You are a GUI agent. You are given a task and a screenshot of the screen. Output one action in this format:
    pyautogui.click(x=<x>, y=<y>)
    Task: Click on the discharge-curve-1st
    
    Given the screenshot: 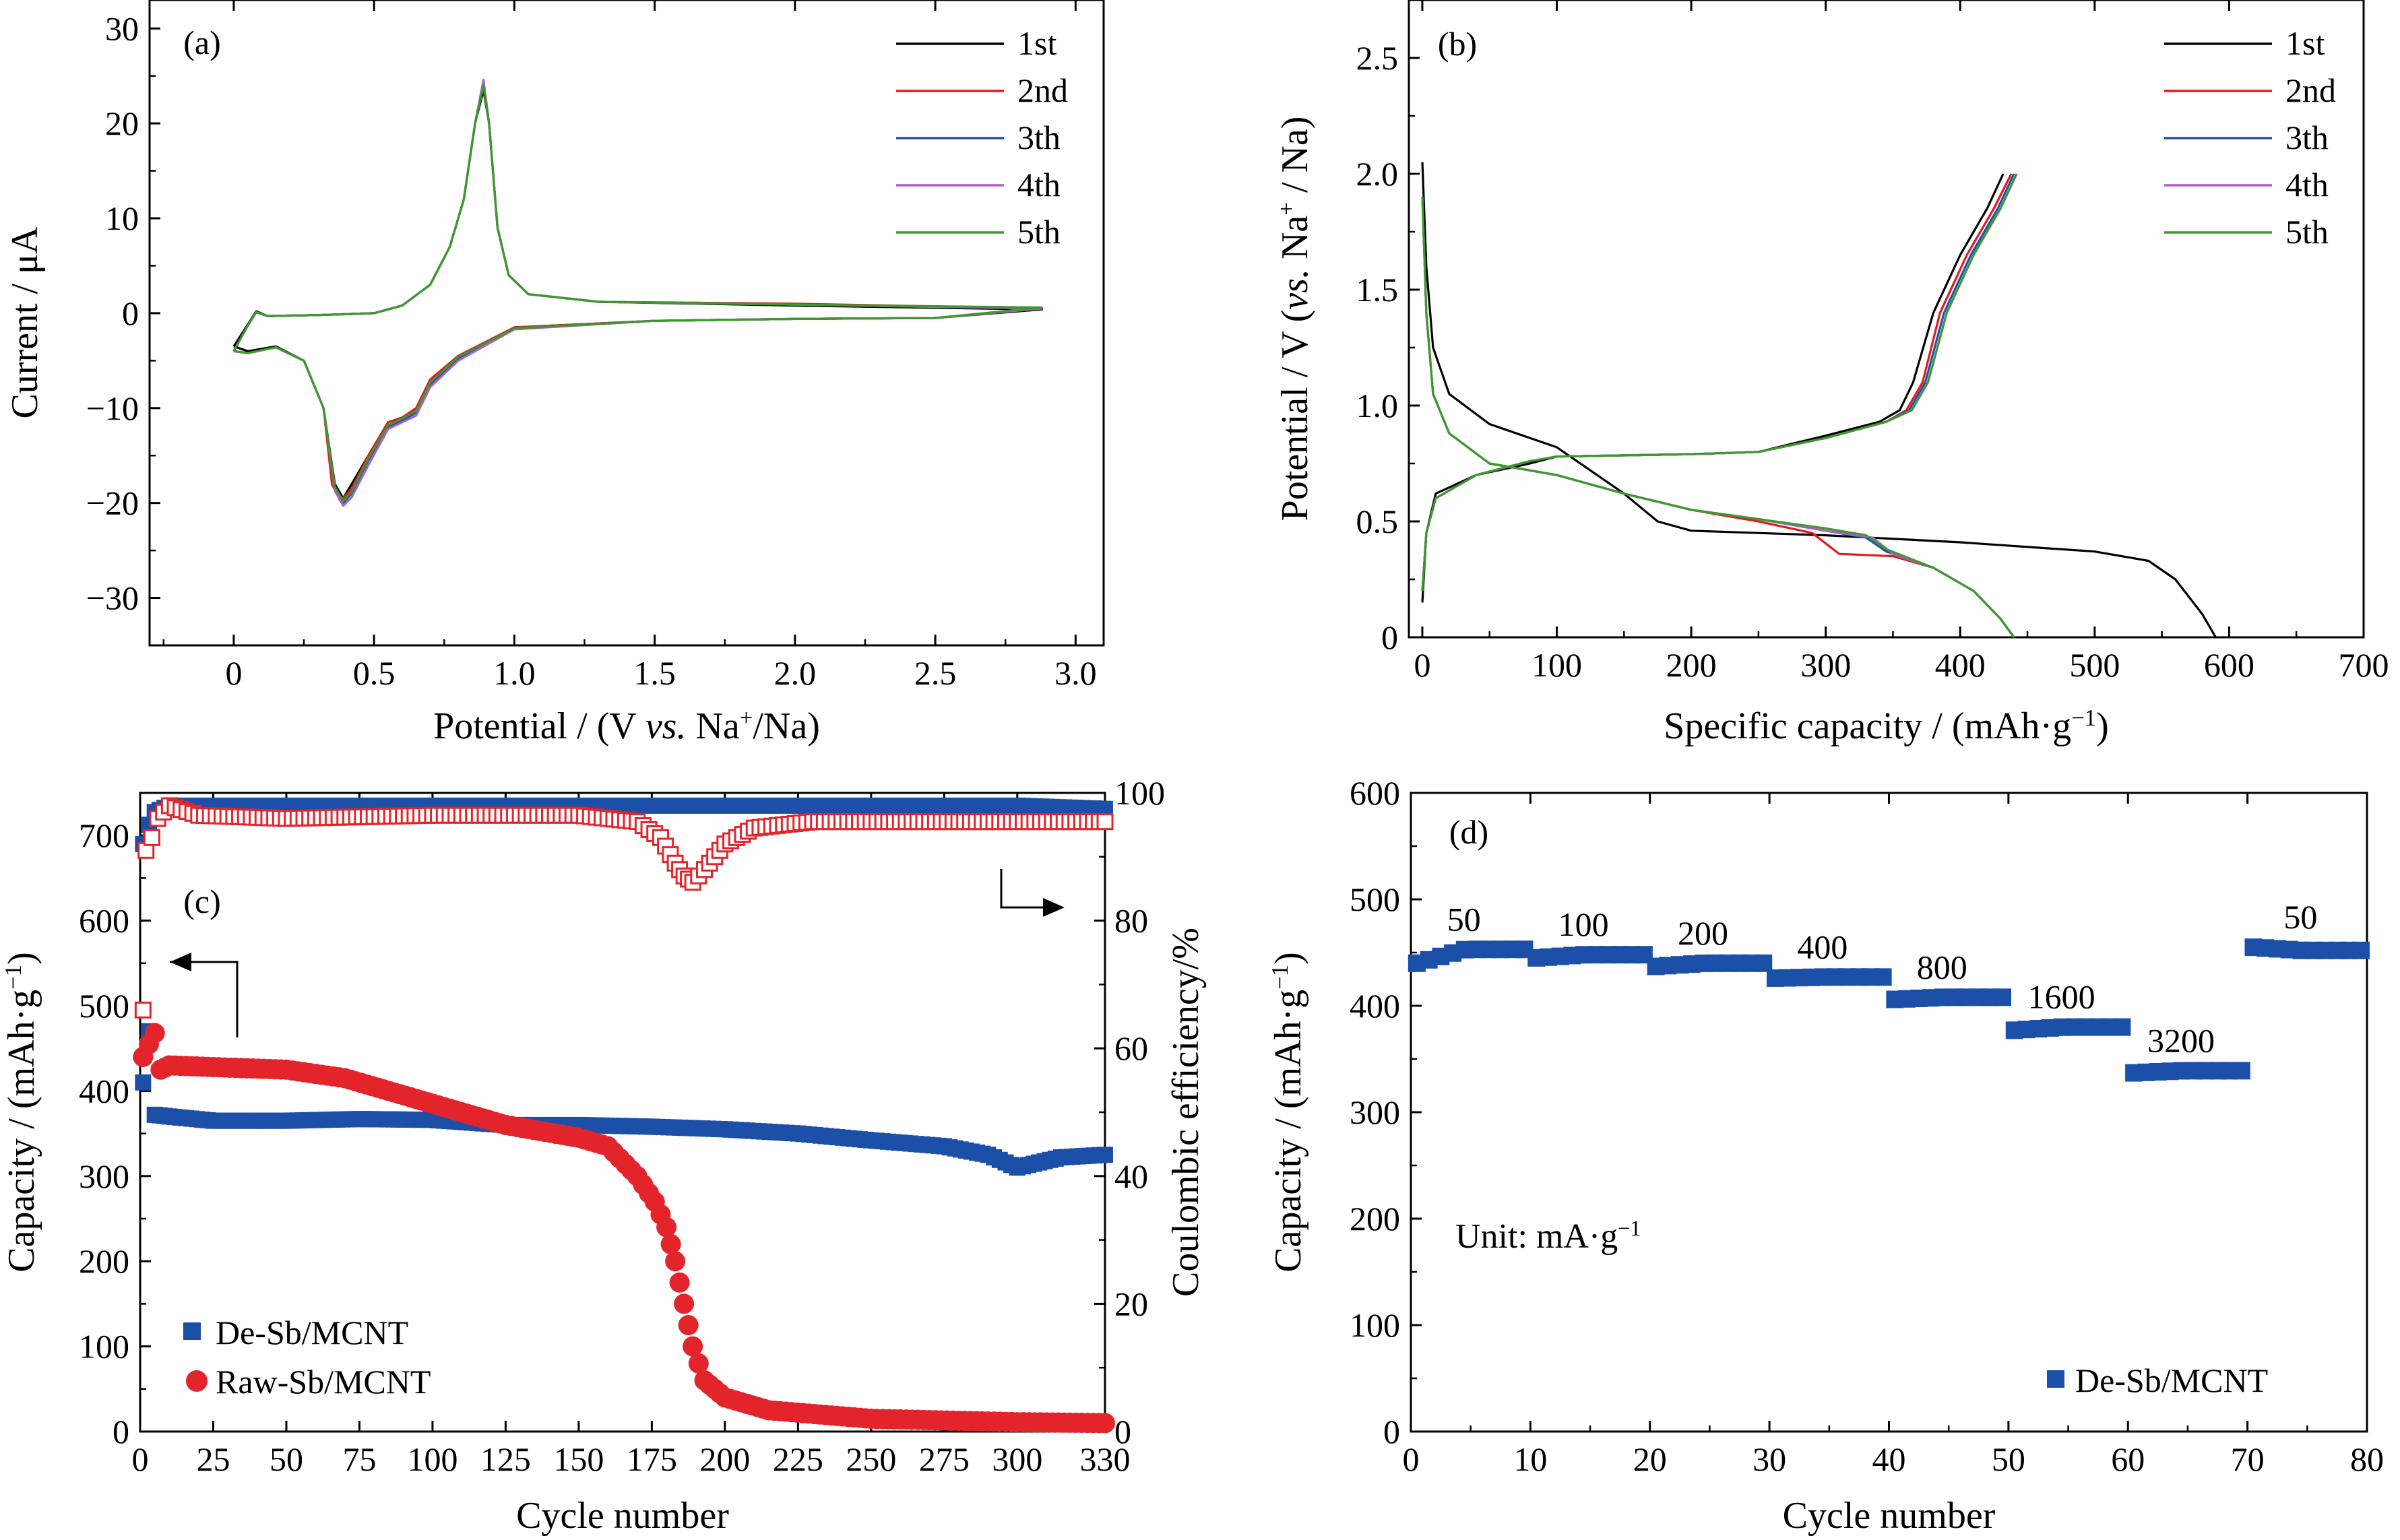 What is the action you would take?
    pyautogui.click(x=1819, y=400)
    